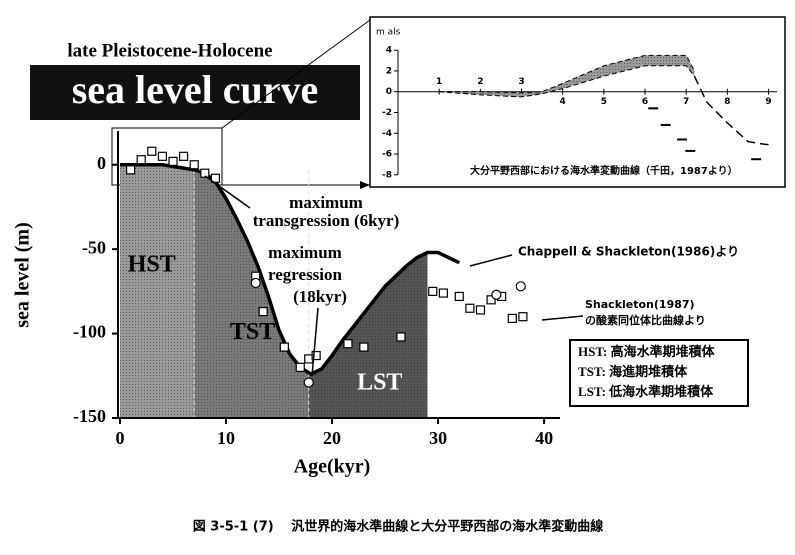 Image resolution: width=795 pixels, height=555 pixels. What do you see at coordinates (398, 527) in the screenshot?
I see `caption: 図 3-5-1 (7) 汎世界的海水準曲線と大分平野西部の海水準変動曲線` at bounding box center [398, 527].